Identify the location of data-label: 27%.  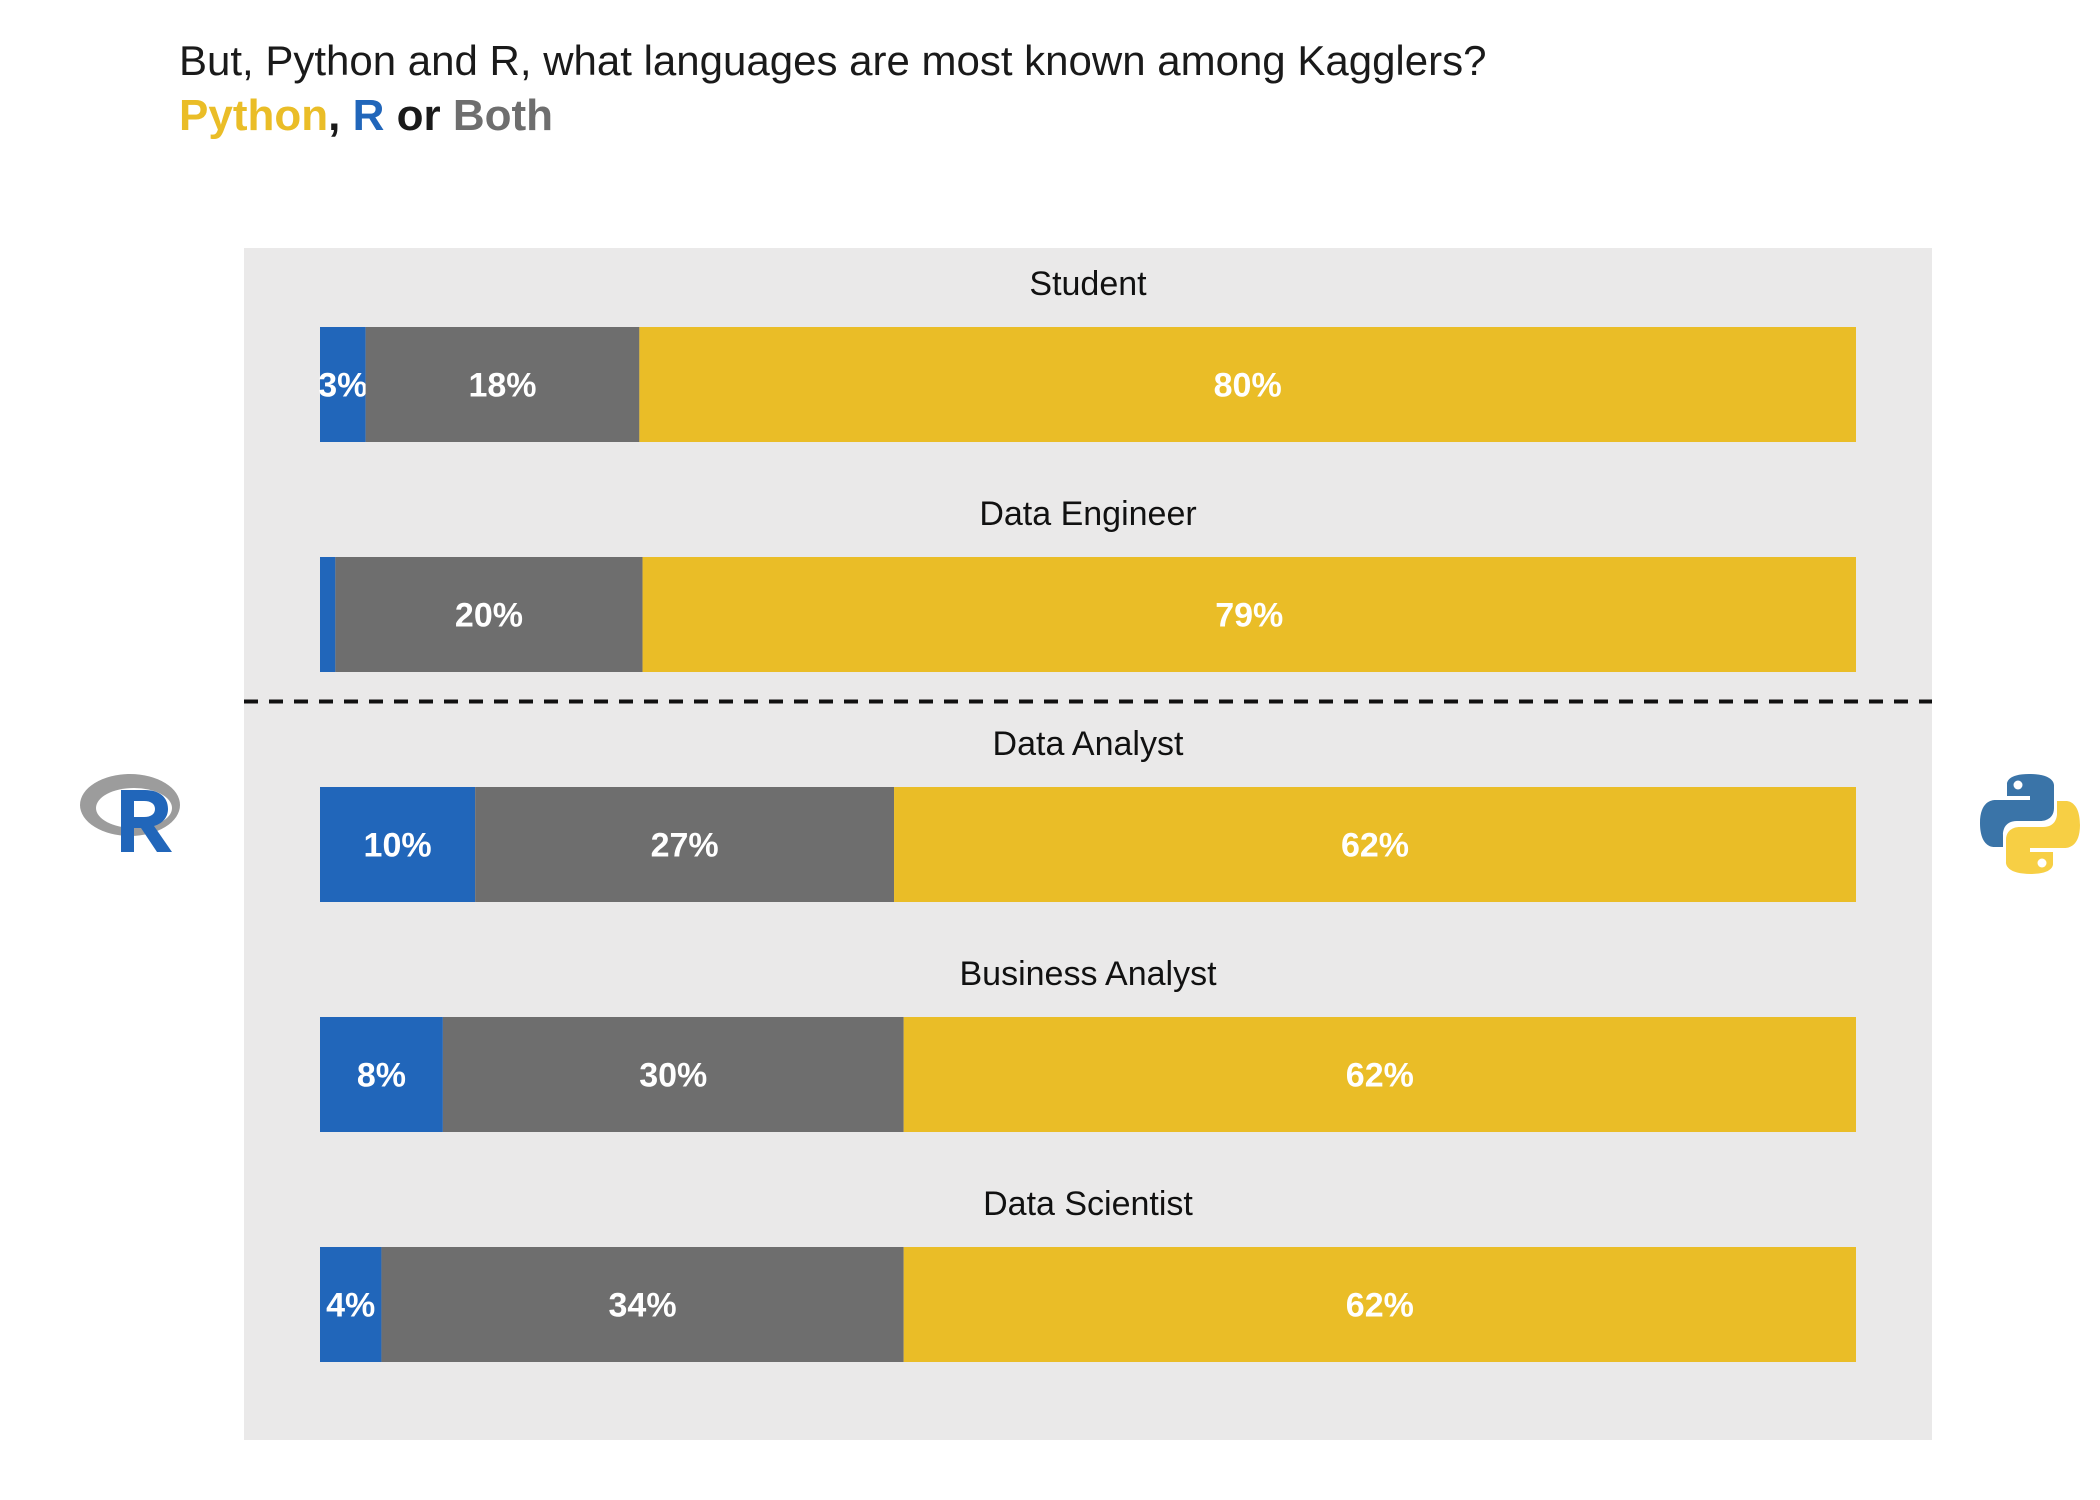
(685, 846).